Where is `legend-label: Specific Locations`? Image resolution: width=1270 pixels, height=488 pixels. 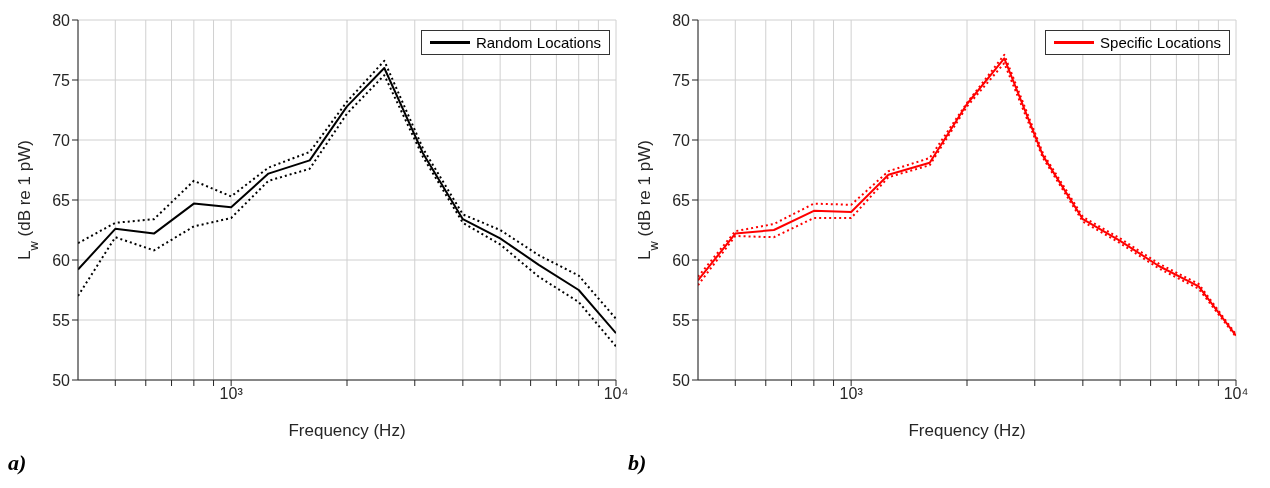
legend-label: Specific Locations is located at coordinates (1160, 42).